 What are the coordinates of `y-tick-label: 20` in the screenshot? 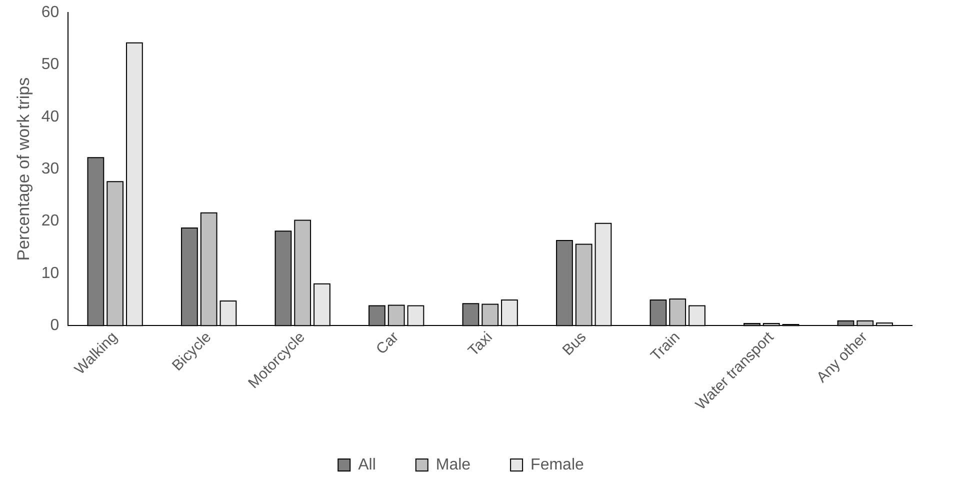 It's located at (50, 221).